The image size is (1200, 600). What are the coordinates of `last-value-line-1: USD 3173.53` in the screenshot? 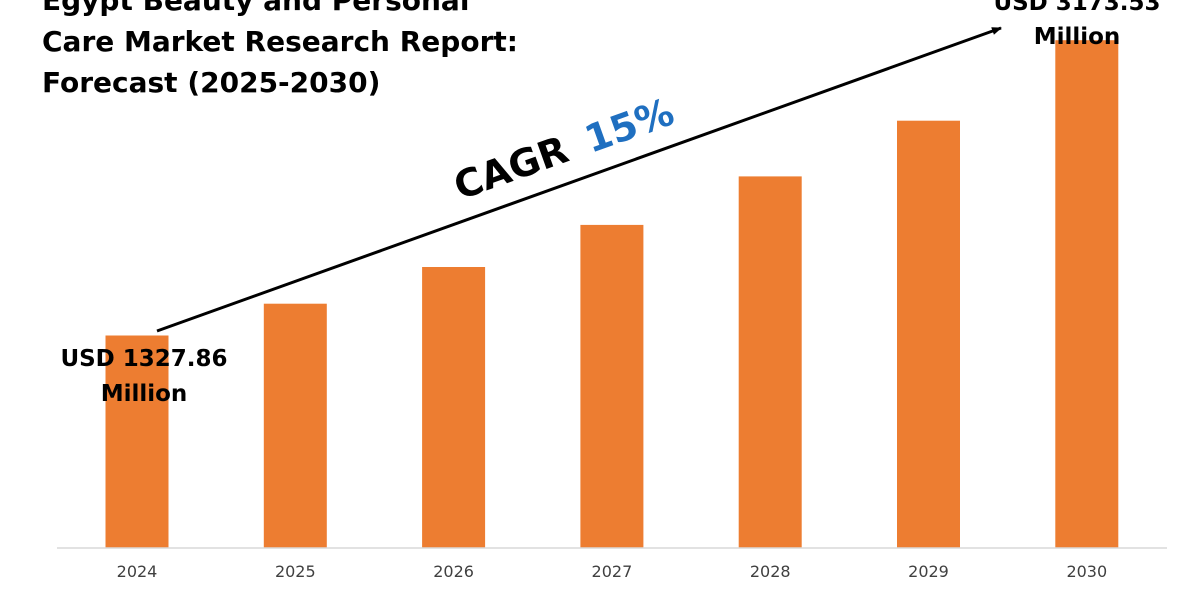 It's located at (1076, 8).